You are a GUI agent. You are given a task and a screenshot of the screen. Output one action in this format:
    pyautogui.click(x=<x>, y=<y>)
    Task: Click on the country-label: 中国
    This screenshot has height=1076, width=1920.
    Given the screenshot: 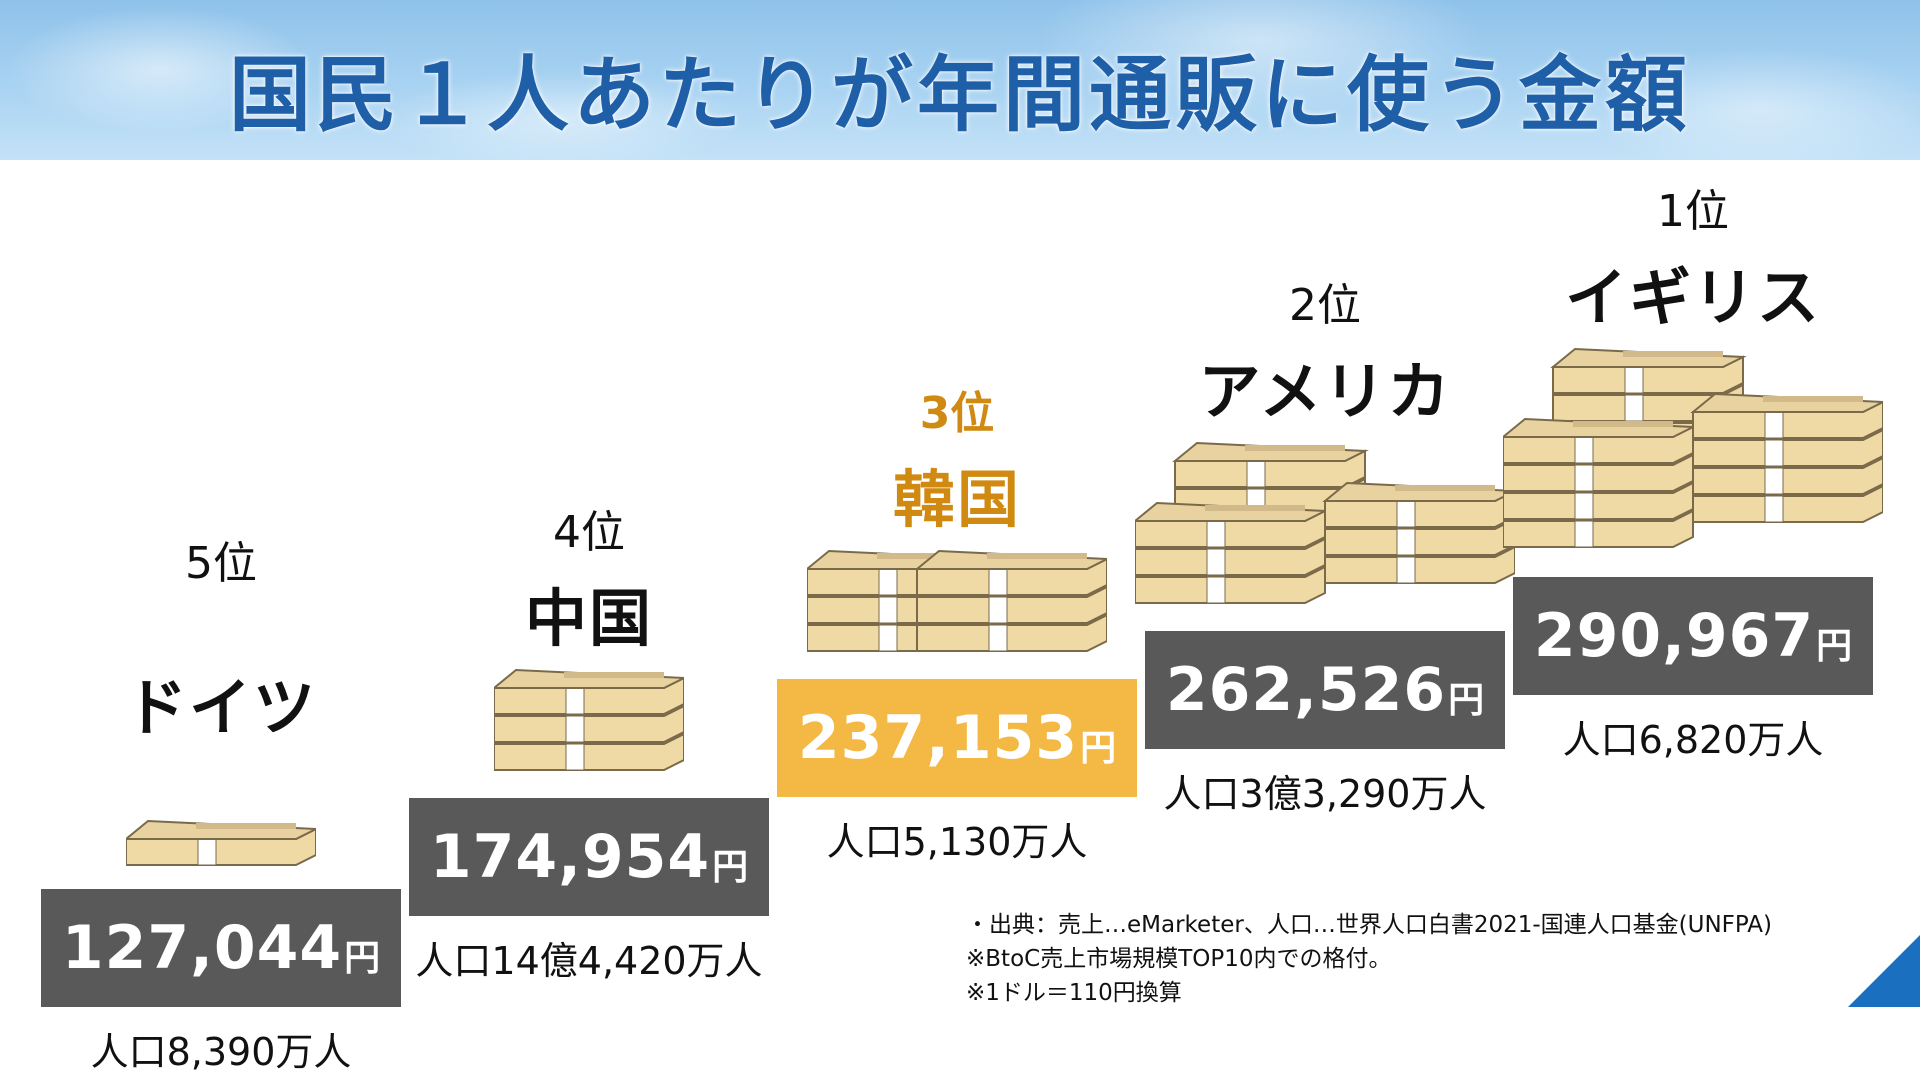 What is the action you would take?
    pyautogui.click(x=588, y=618)
    